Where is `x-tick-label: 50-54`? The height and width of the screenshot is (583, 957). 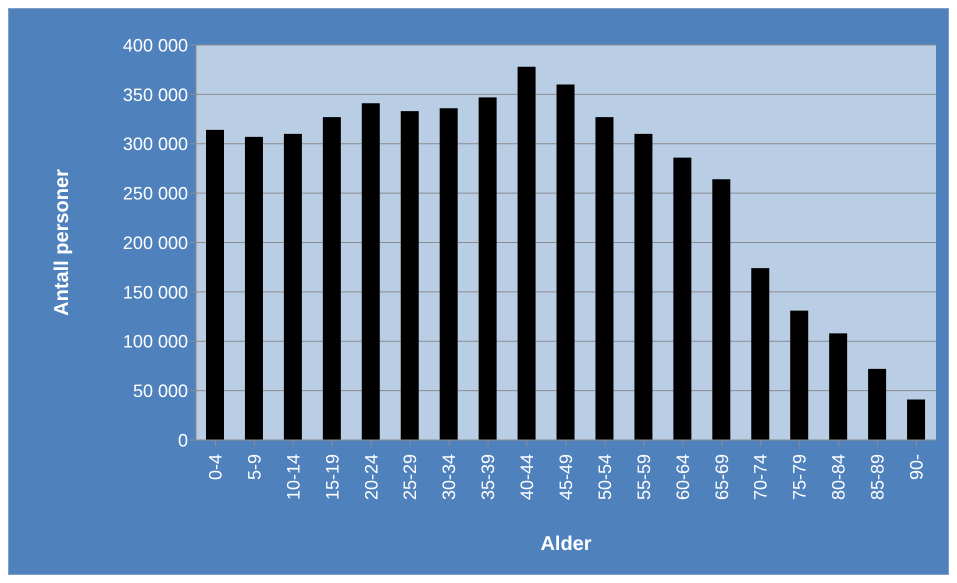
x-tick-label: 50-54 is located at coordinates (604, 477).